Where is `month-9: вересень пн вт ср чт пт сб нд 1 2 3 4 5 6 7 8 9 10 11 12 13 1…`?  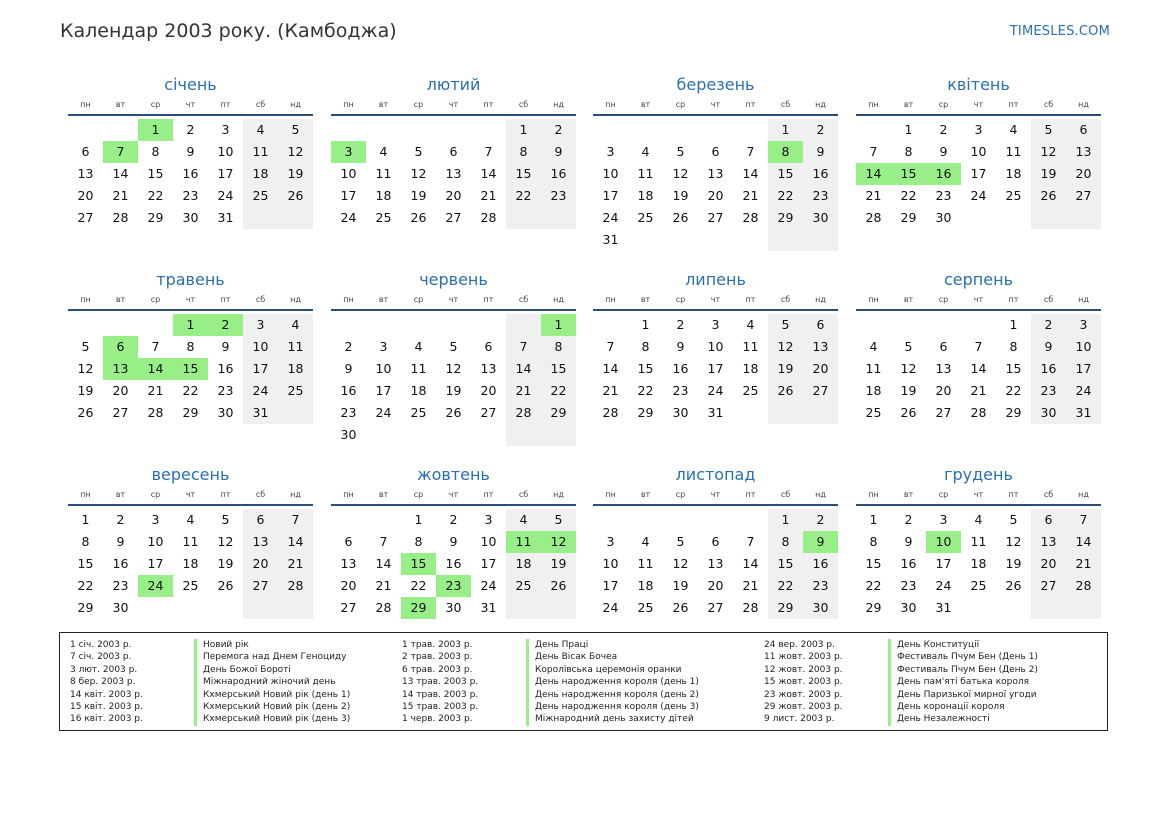 month-9: вересень пн вт ср чт пт сб нд 1 2 3 4 5 6 7 8 9 10 11 12 13 1… is located at coordinates (190, 542).